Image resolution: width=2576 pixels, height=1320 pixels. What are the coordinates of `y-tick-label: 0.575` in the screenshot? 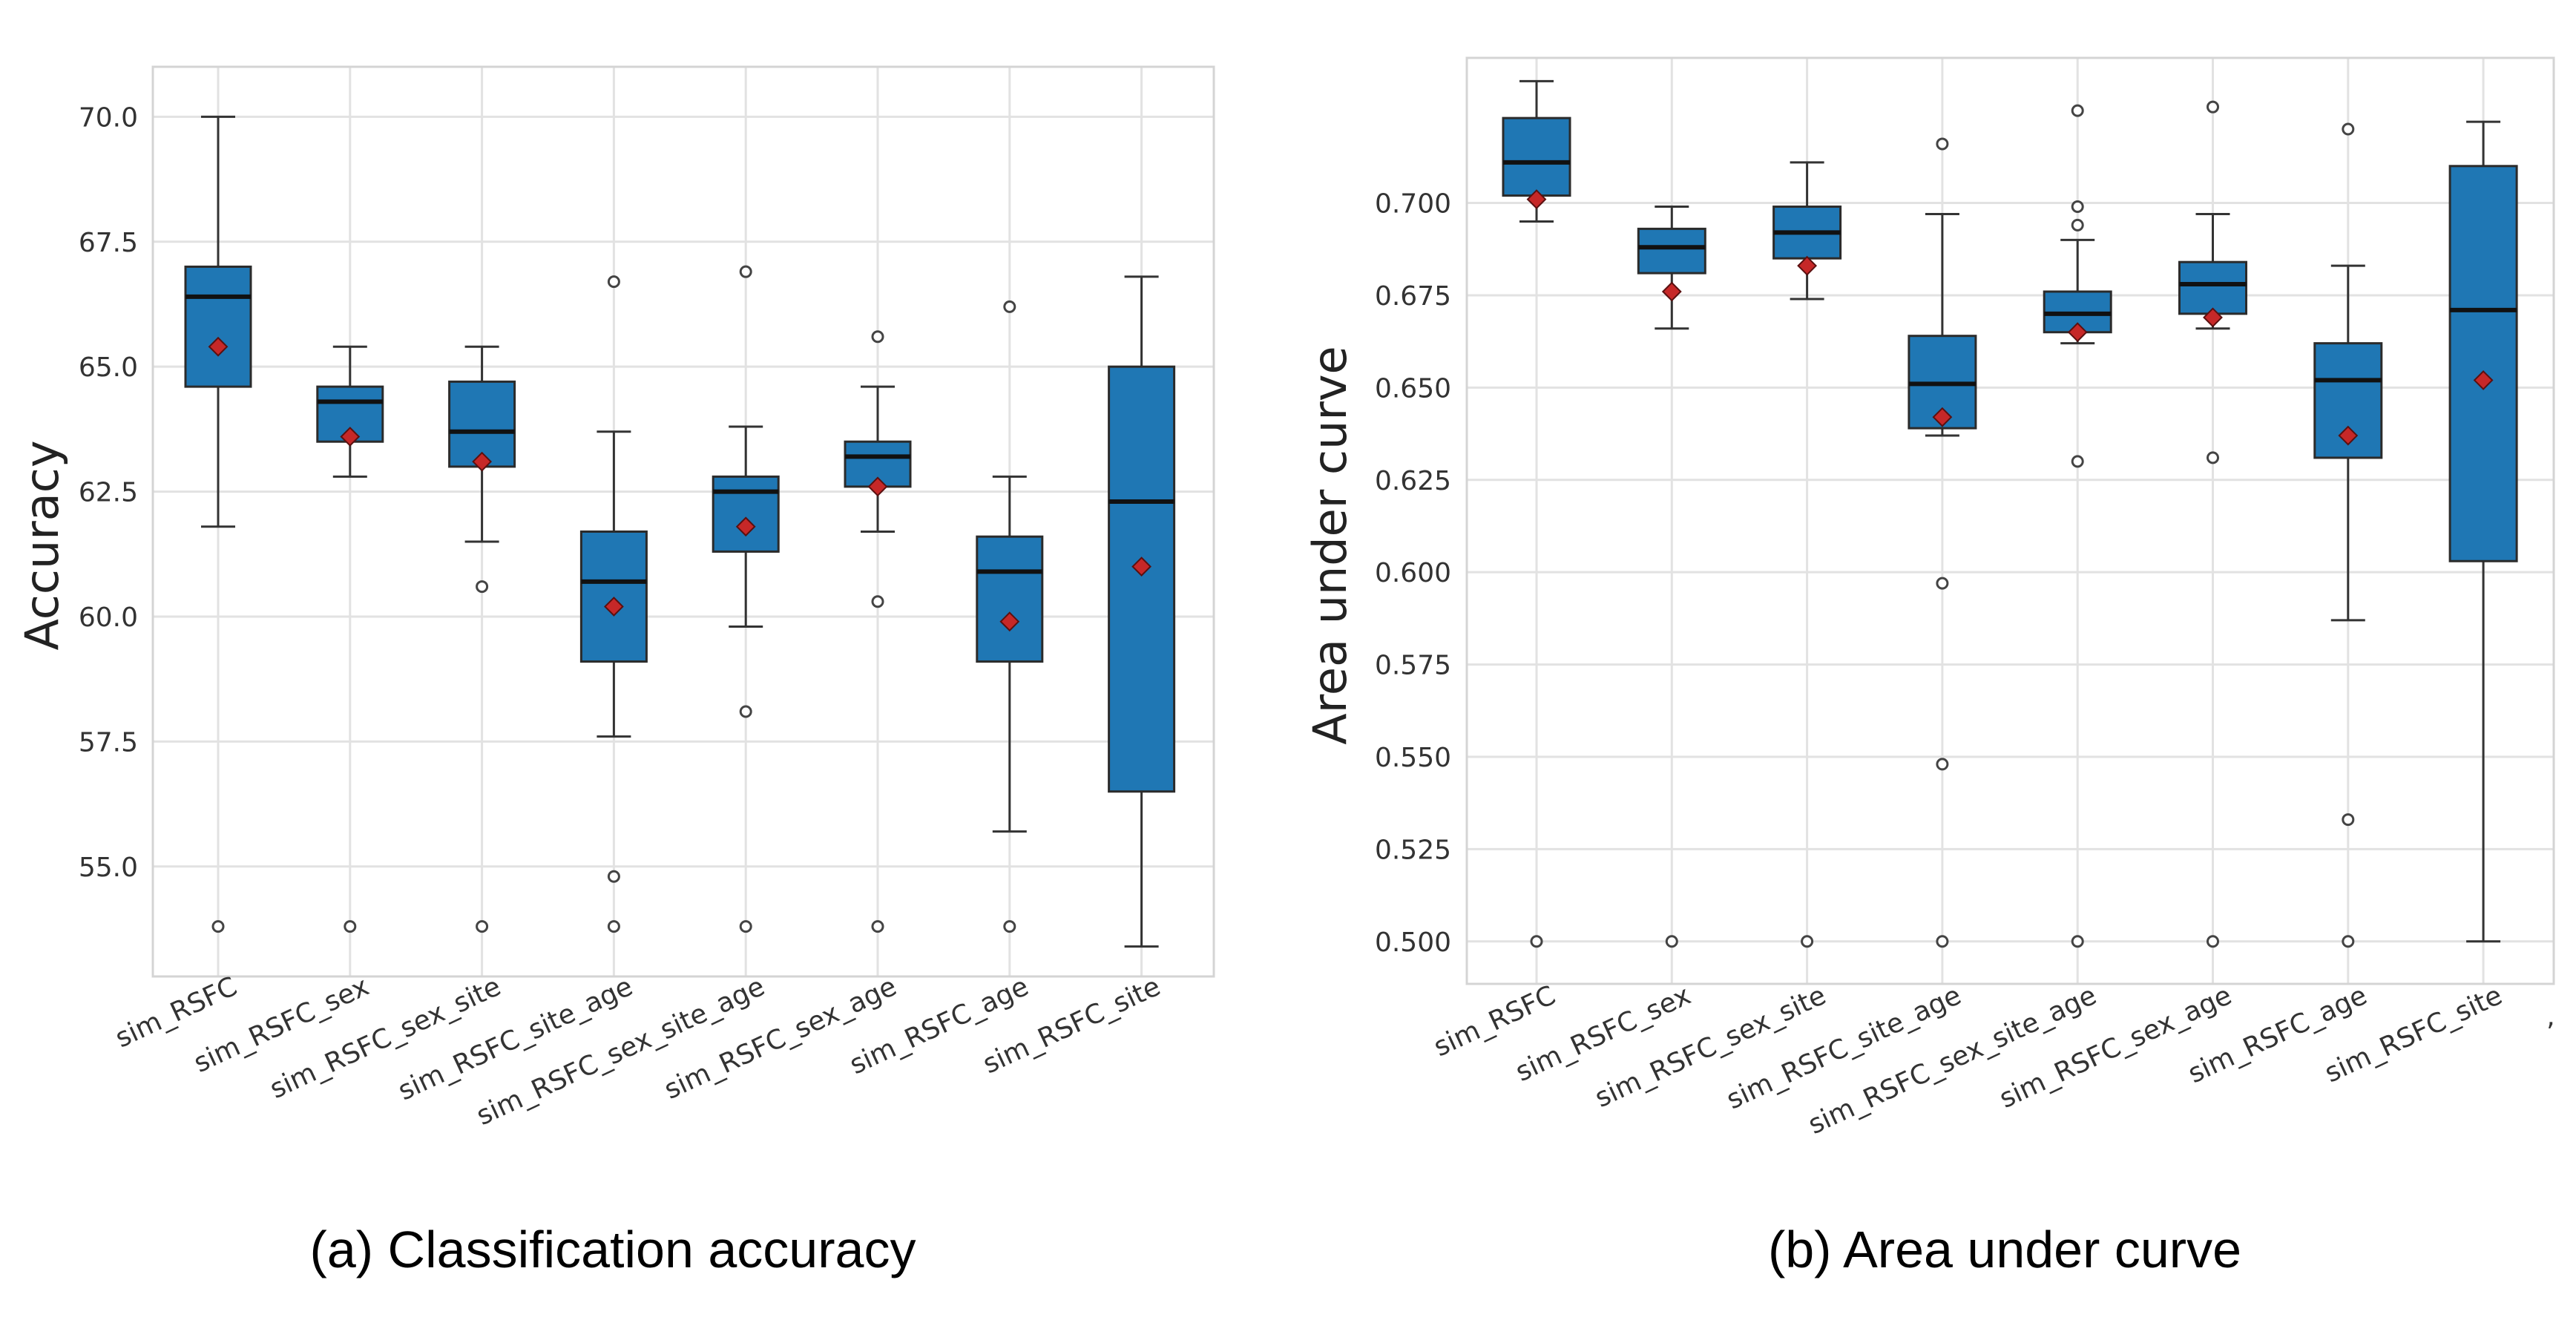 It's located at (1413, 666).